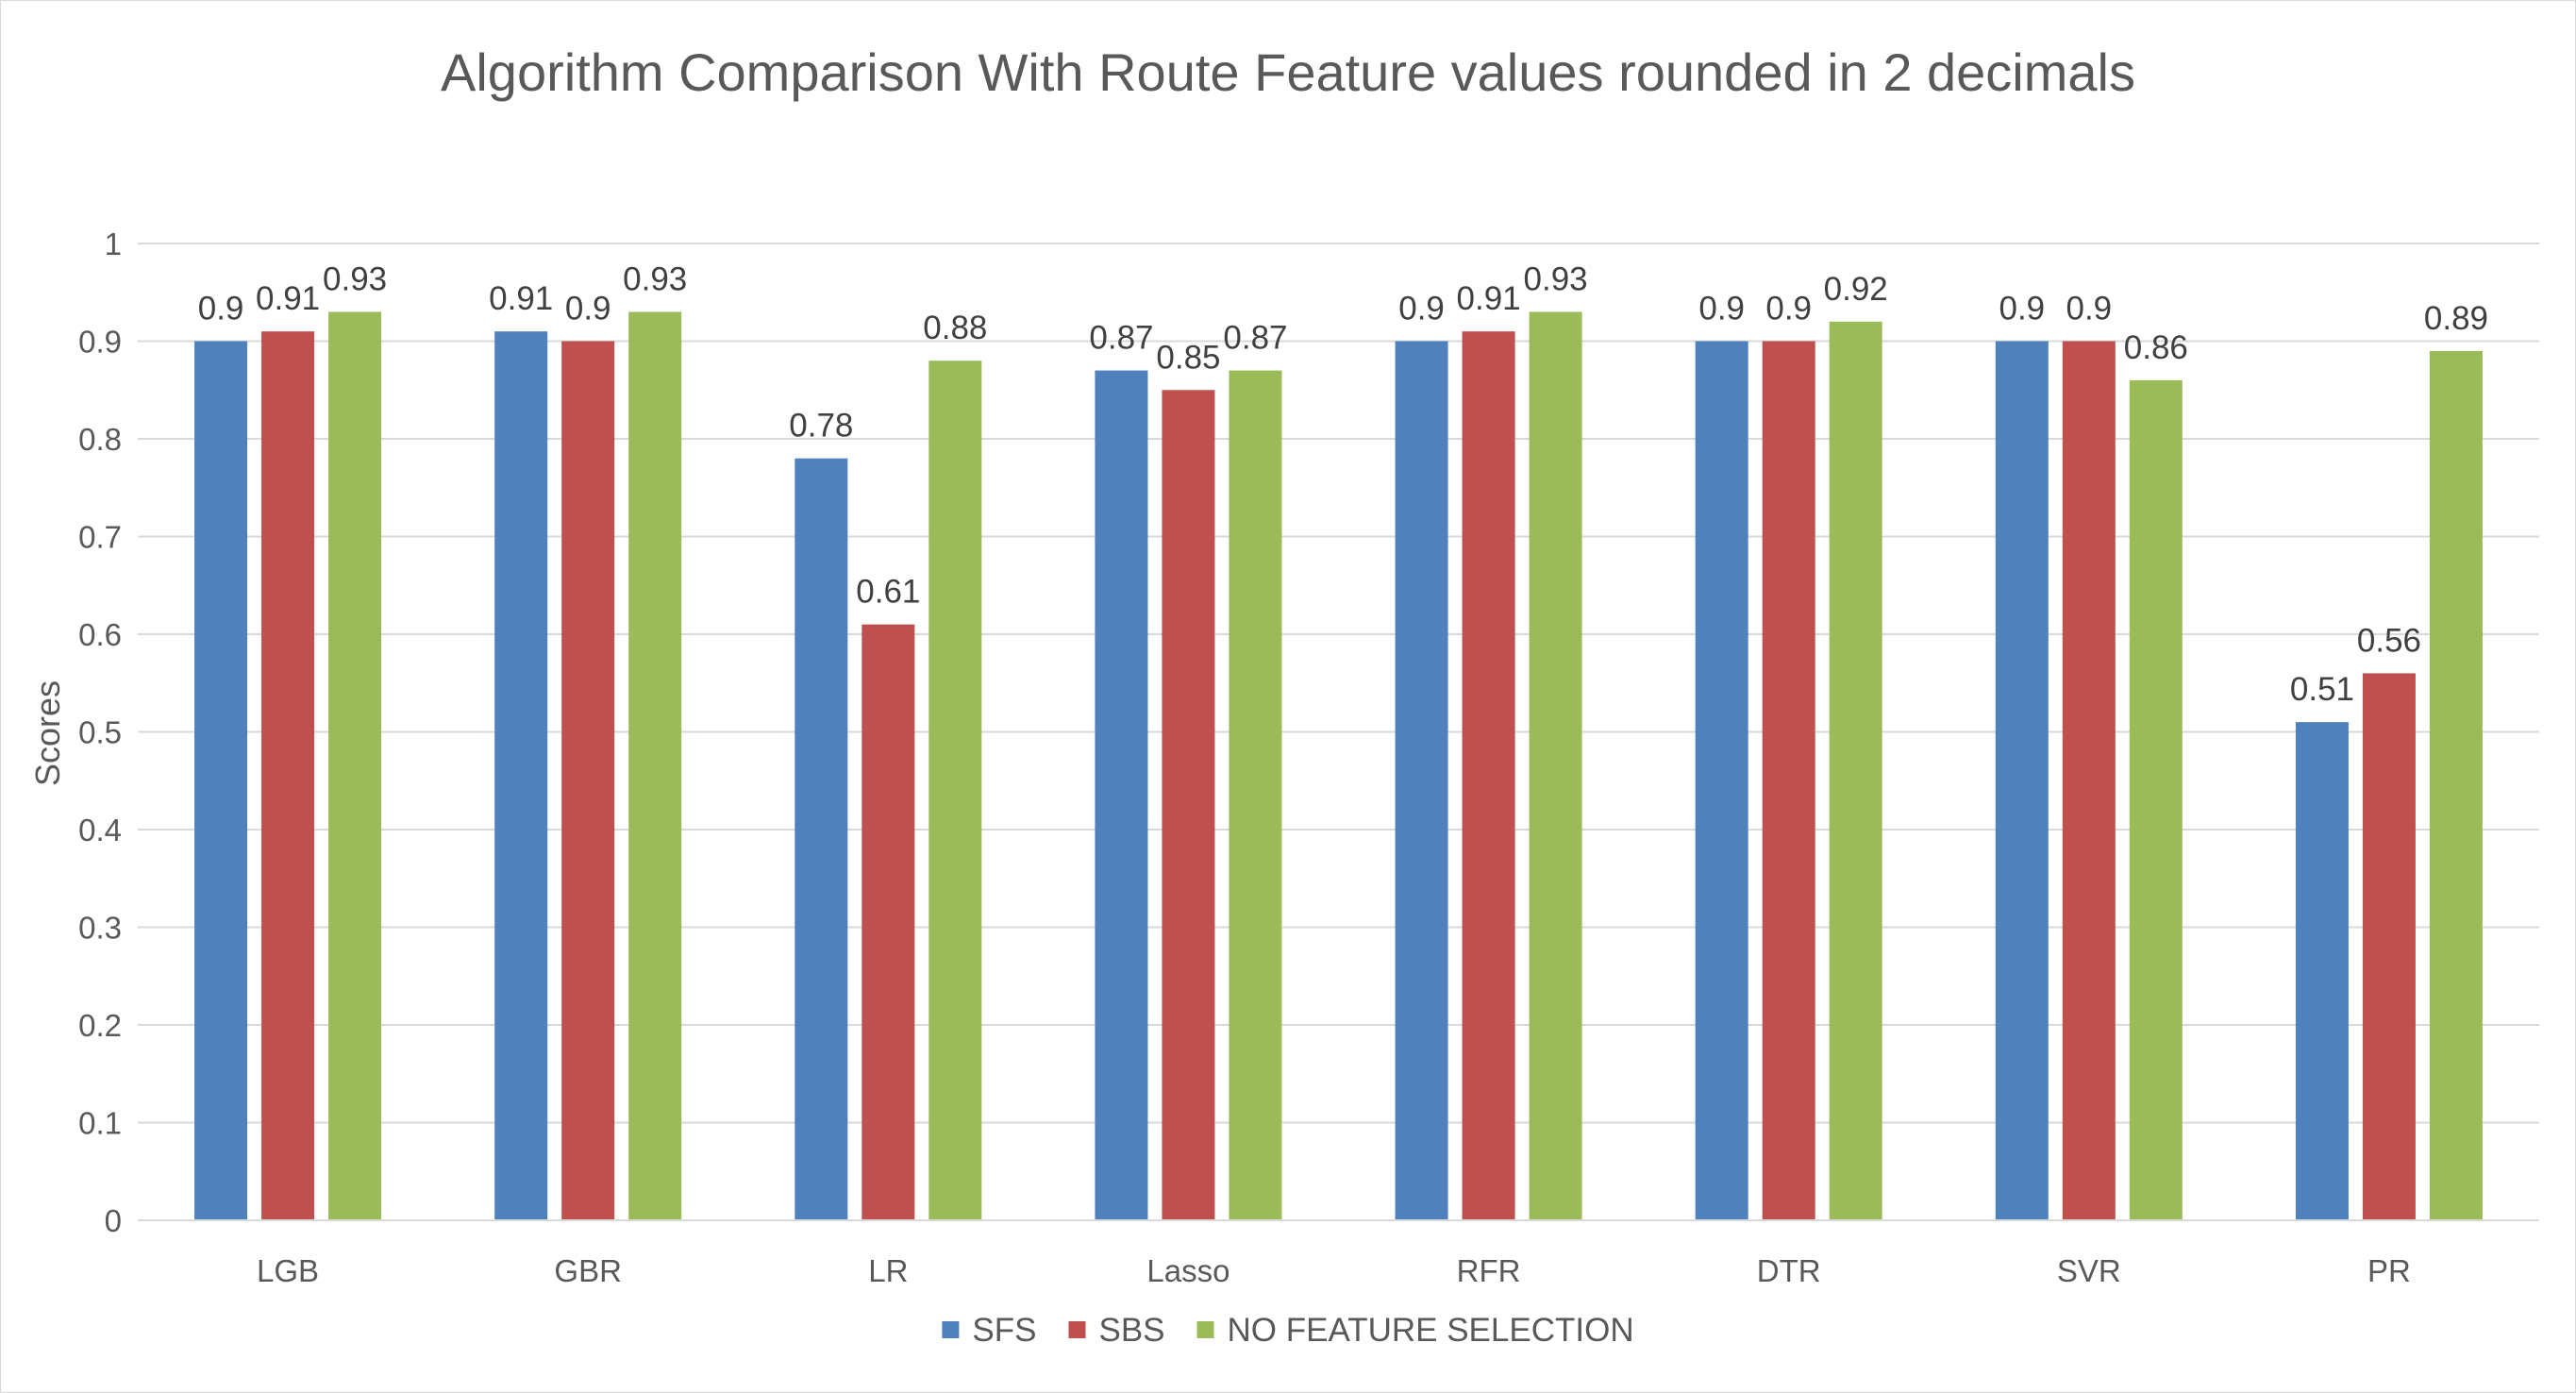  What do you see at coordinates (2322, 689) in the screenshot?
I see `data-label: 0.51` at bounding box center [2322, 689].